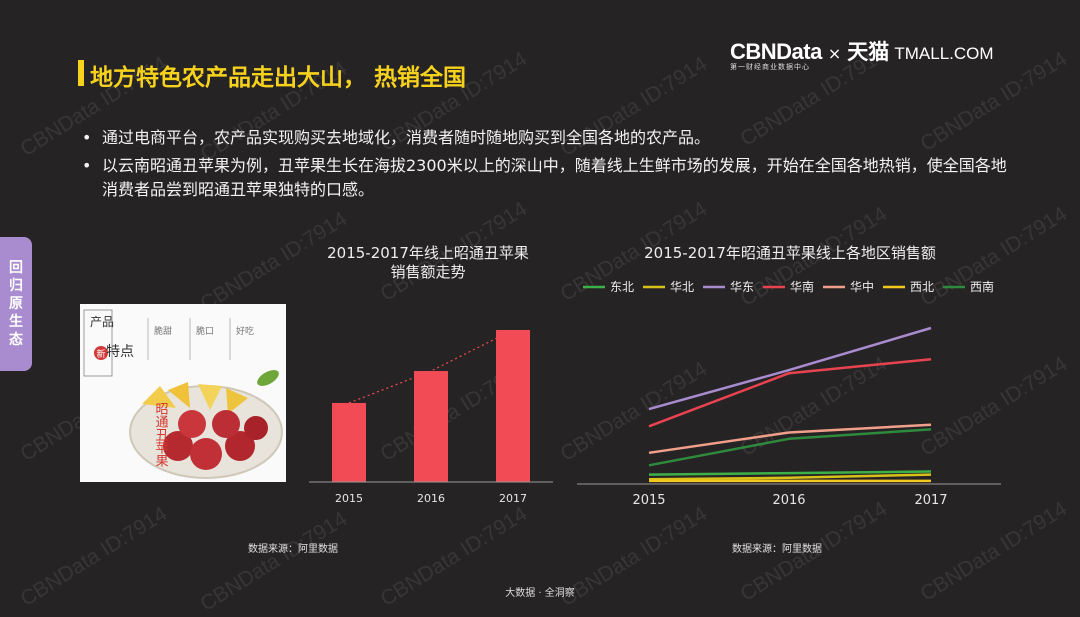 The width and height of the screenshot is (1080, 617). I want to click on product-photo: 产品 新 特点 脆甜 脆口 好吃 昭通丑苹果, so click(183, 393).